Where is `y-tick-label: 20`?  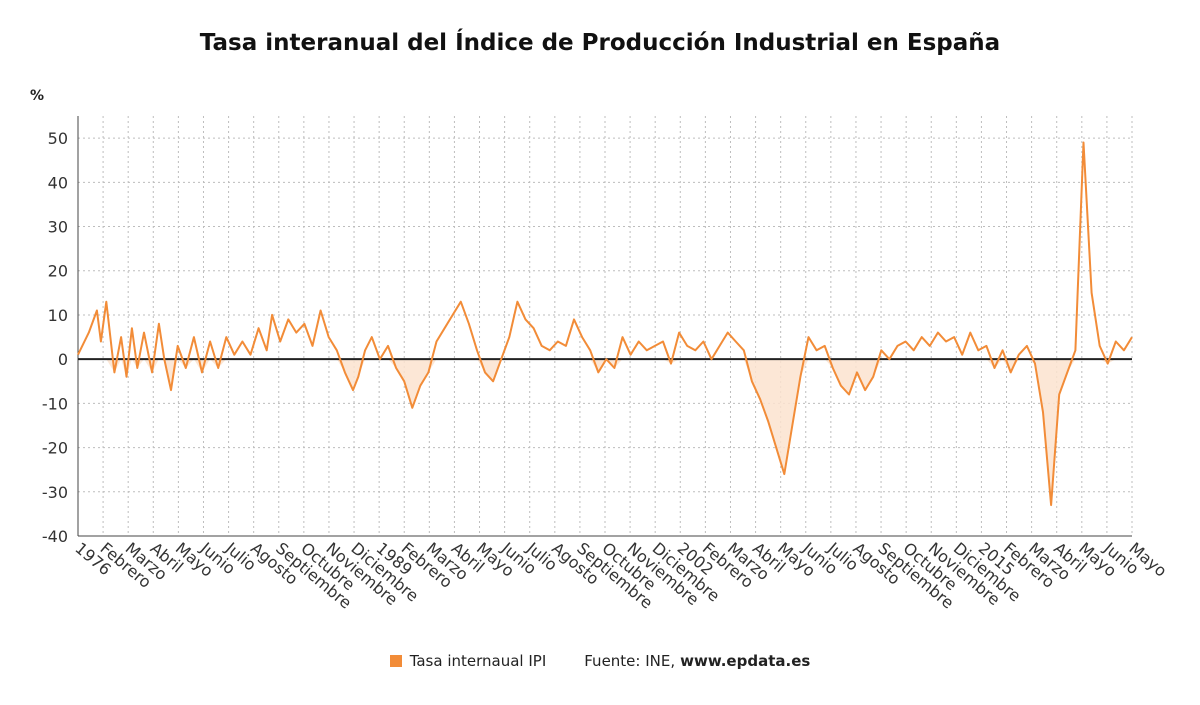
y-tick-label: 20 is located at coordinates (58, 271).